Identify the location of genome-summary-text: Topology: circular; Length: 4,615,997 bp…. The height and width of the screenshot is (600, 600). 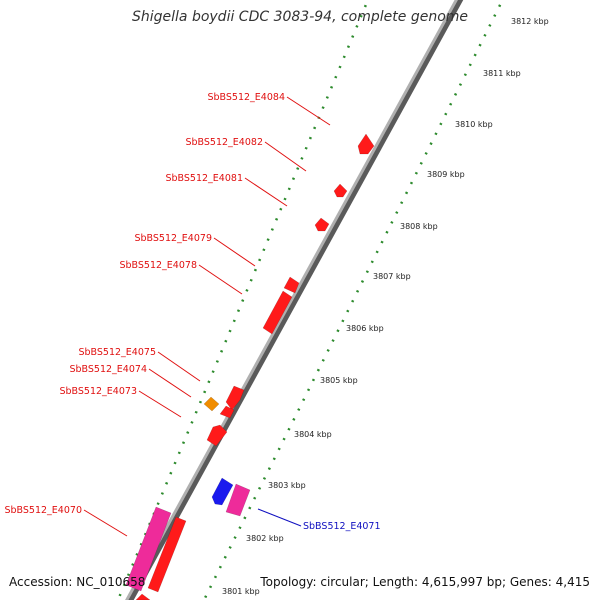
(425, 582).